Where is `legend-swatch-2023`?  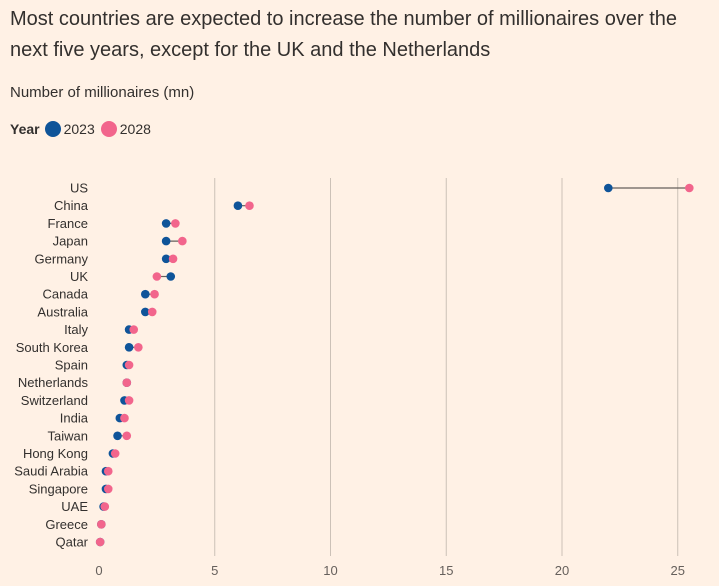 legend-swatch-2023 is located at coordinates (52, 129).